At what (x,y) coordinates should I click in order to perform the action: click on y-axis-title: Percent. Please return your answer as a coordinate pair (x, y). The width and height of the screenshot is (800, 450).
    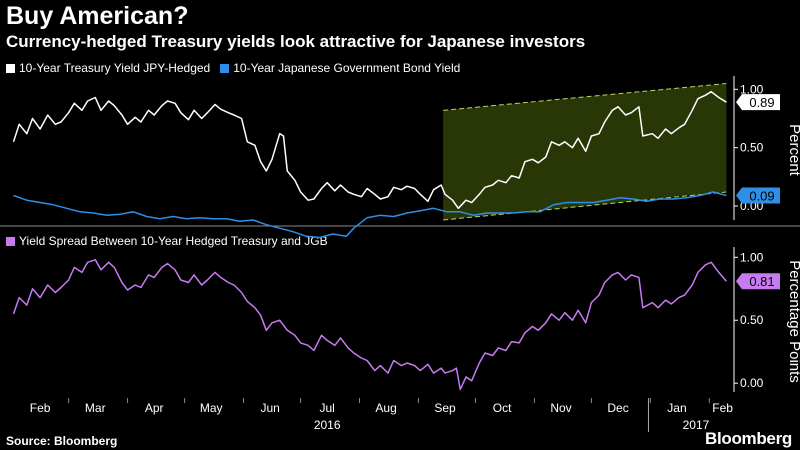
    Looking at the image, I should click on (793, 150).